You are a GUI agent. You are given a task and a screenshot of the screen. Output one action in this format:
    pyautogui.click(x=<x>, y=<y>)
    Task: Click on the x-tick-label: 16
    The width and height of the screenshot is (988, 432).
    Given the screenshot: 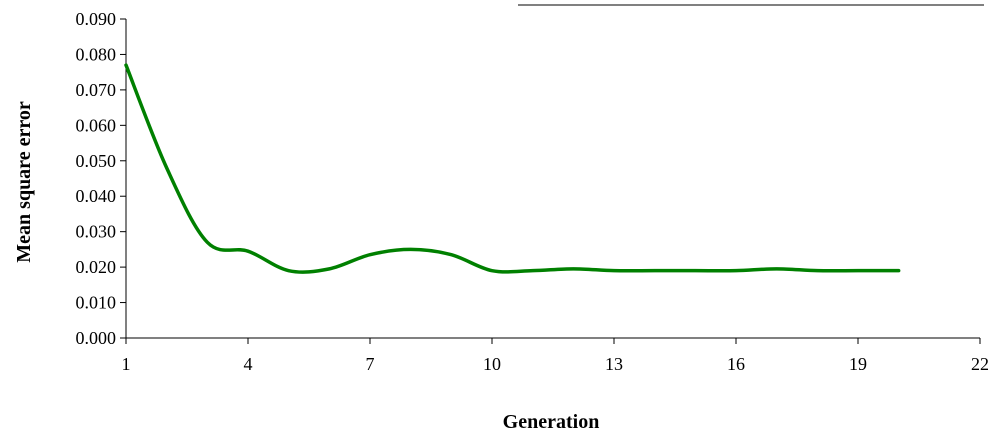 What is the action you would take?
    pyautogui.click(x=736, y=364)
    